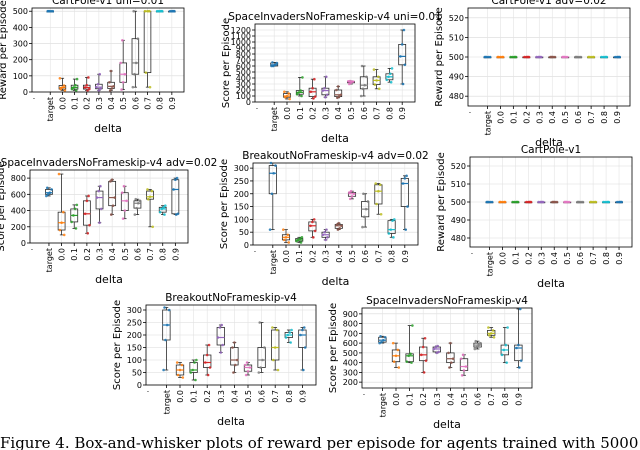 Image resolution: width=640 pixels, height=450 pixels. What do you see at coordinates (241, 30) in the screenshot?
I see `y-tick-label: 1200` at bounding box center [241, 30].